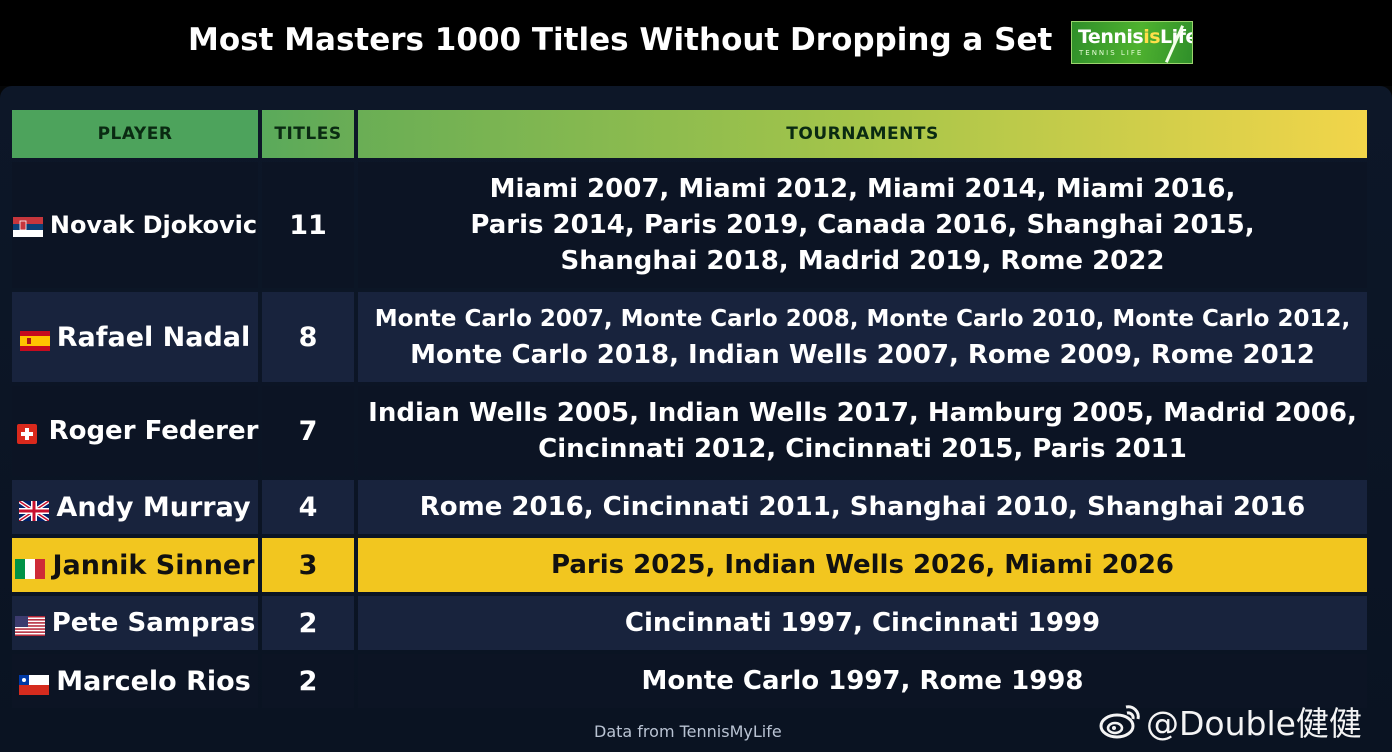  I want to click on player-cell: Novak Djokovic, so click(135, 225).